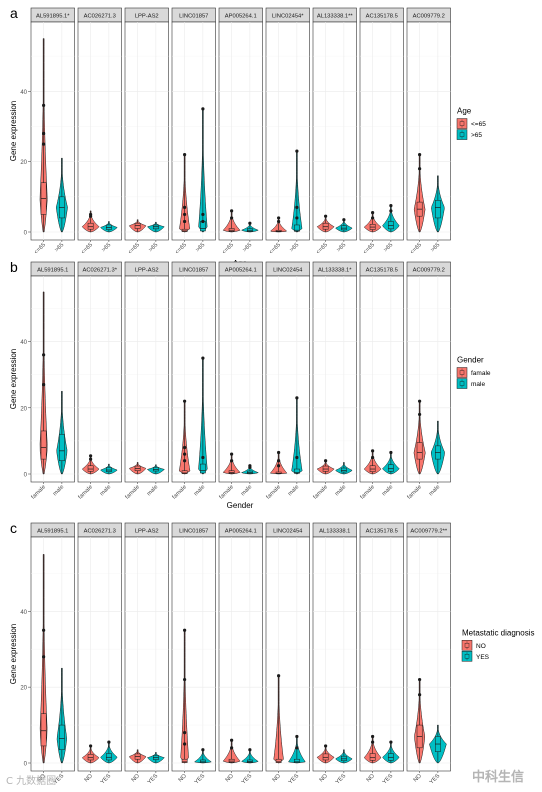 This screenshot has height=792, width=542. What do you see at coordinates (193, 271) in the screenshot?
I see `facet-title: LINC01857` at bounding box center [193, 271].